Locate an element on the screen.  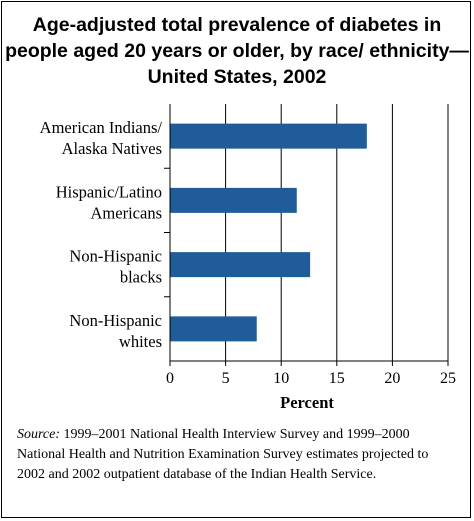
category-label-2: Non-Hispanic blacks is located at coordinates (115, 267).